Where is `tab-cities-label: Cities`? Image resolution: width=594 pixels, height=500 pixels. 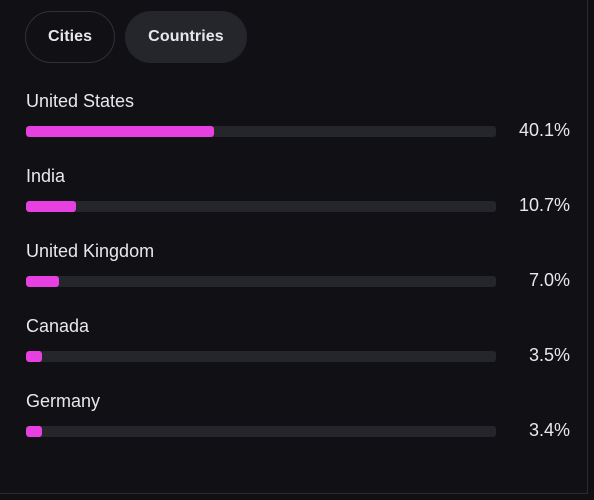 tab-cities-label: Cities is located at coordinates (70, 36).